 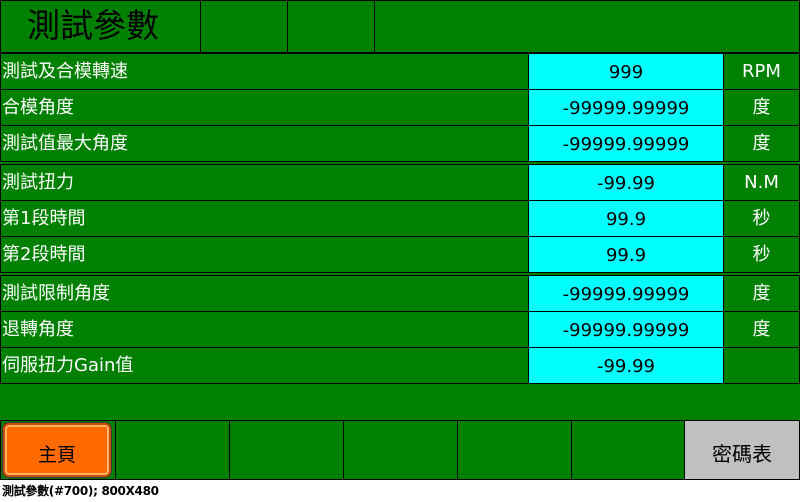 I want to click on page-title: 測試參數, so click(x=93, y=25).